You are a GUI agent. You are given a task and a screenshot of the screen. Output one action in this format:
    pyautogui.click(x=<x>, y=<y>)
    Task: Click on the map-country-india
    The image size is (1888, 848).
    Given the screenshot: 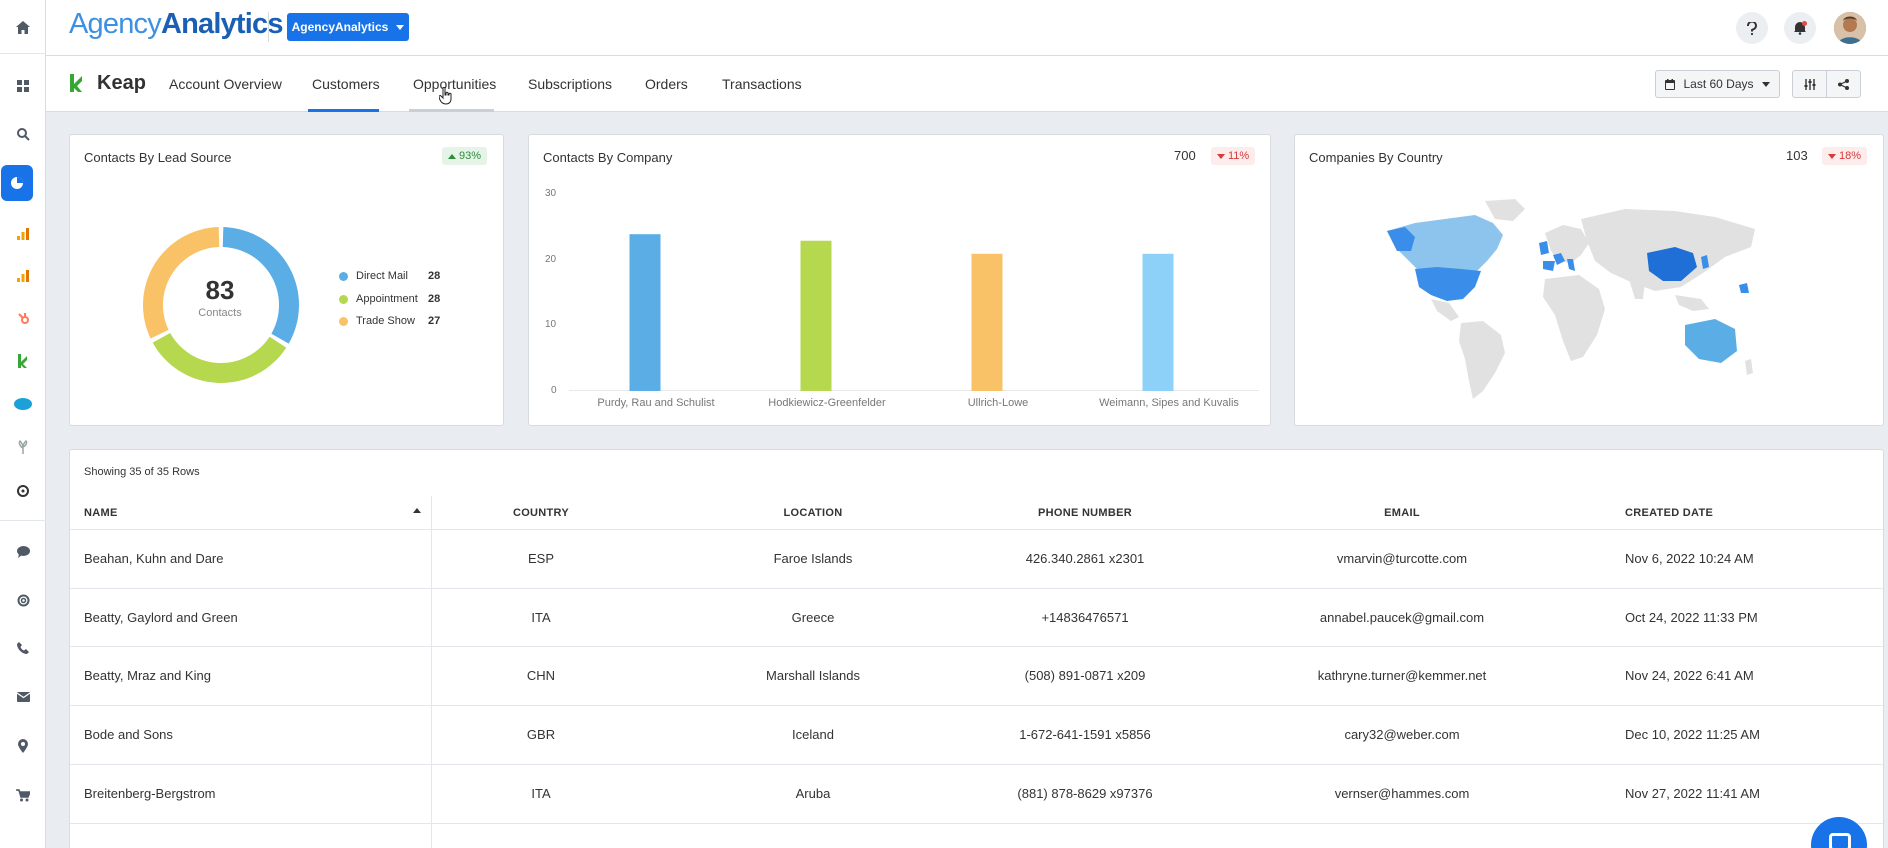 What is the action you would take?
    pyautogui.click(x=1637, y=289)
    